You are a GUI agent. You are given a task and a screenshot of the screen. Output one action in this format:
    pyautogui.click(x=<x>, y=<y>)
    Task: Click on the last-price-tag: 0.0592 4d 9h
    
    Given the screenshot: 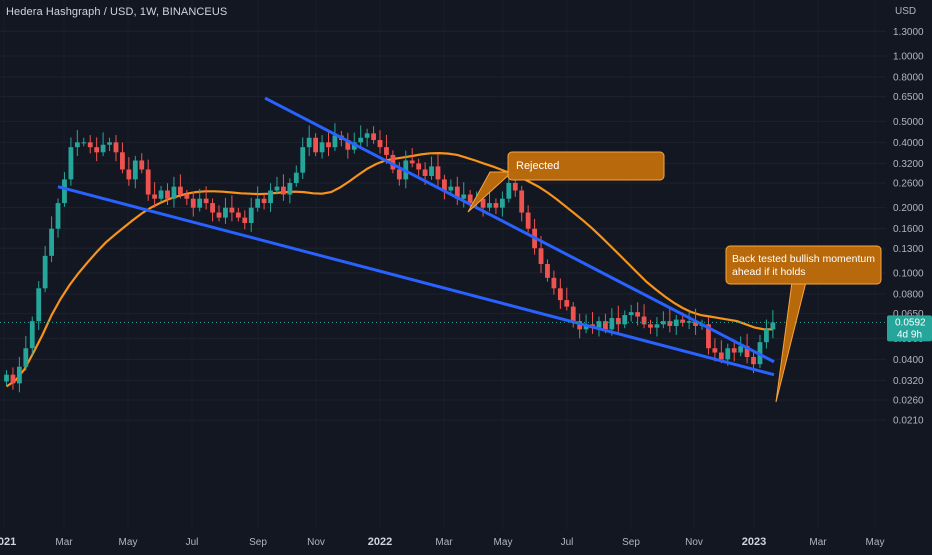 What is the action you would take?
    pyautogui.click(x=909, y=328)
    